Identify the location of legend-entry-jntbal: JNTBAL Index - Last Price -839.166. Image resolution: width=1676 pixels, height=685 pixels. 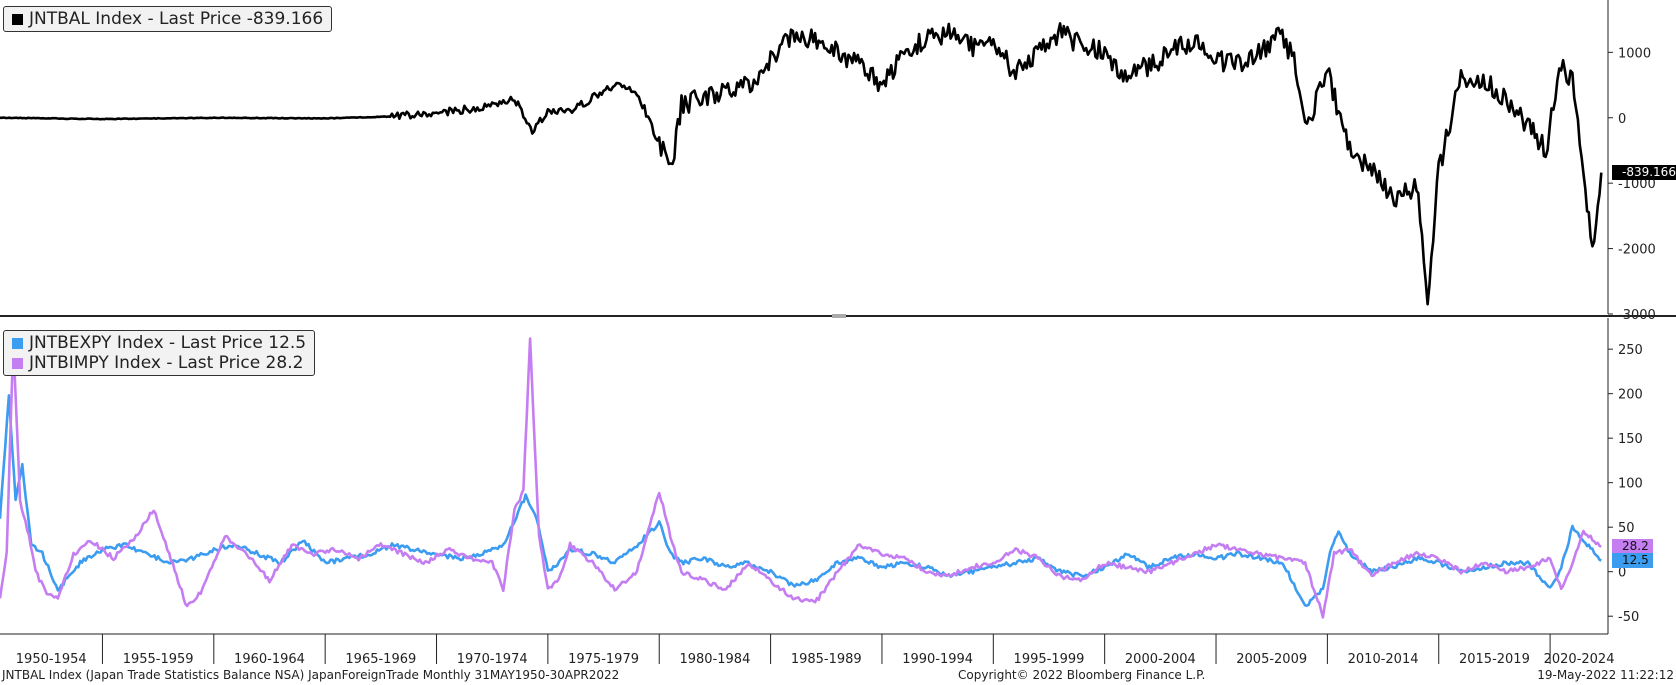
(167, 19).